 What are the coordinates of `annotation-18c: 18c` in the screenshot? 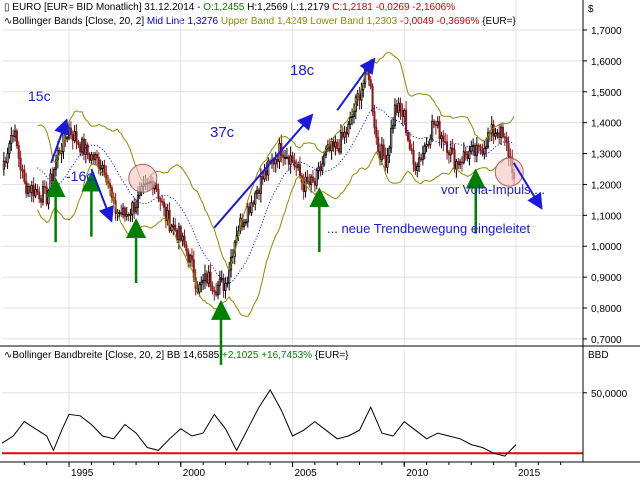 It's located at (302, 70).